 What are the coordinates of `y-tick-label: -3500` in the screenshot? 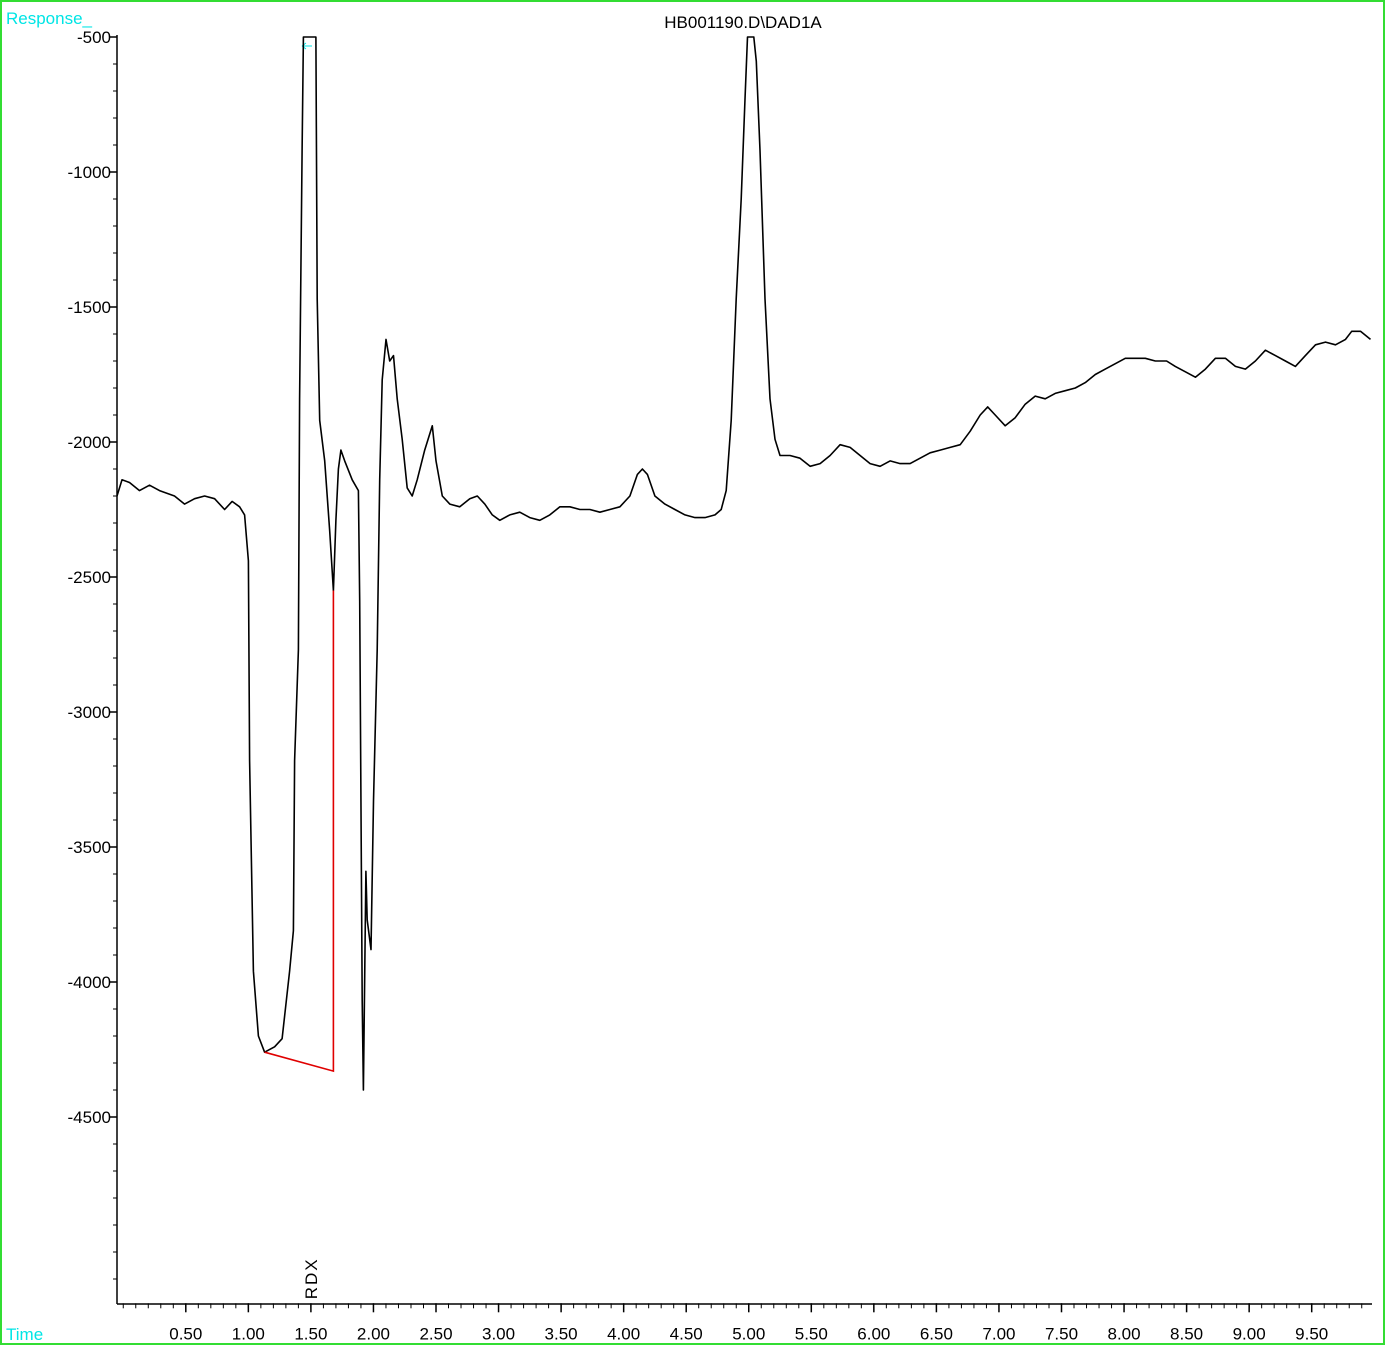 It's located at (89, 847).